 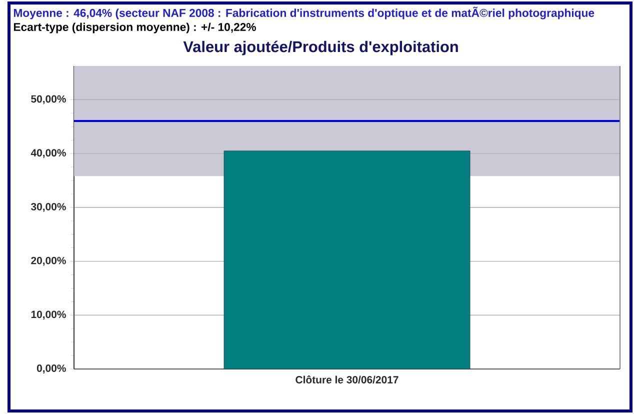 What do you see at coordinates (48, 153) in the screenshot?
I see `y-tick-label: 40,00%` at bounding box center [48, 153].